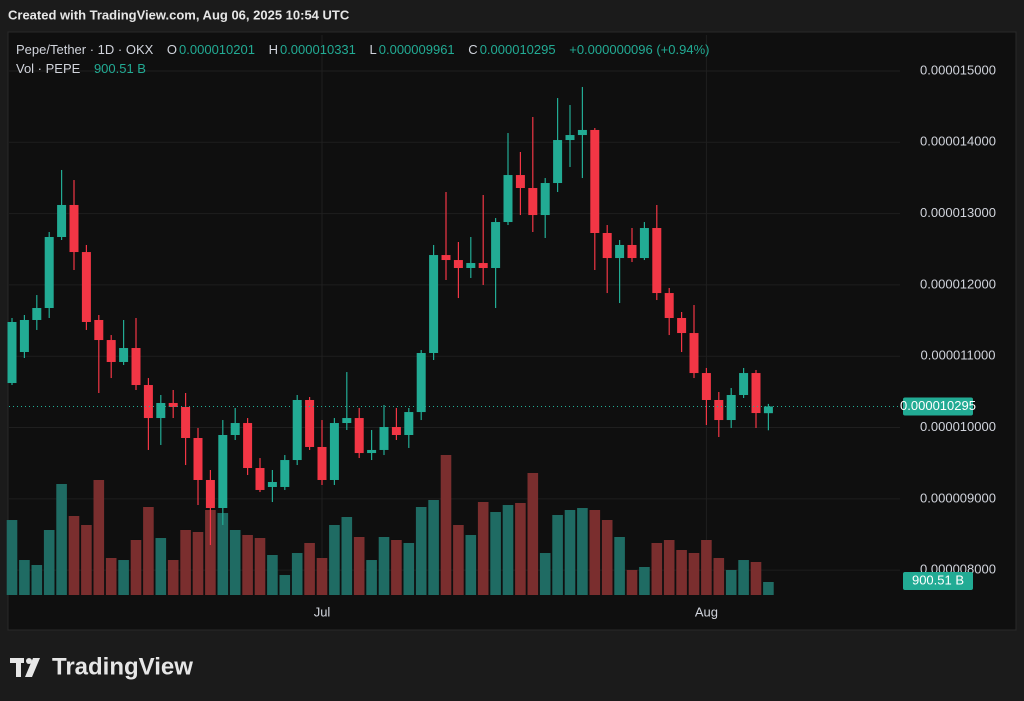  What do you see at coordinates (122, 666) in the screenshot?
I see `brand-name: TradingView` at bounding box center [122, 666].